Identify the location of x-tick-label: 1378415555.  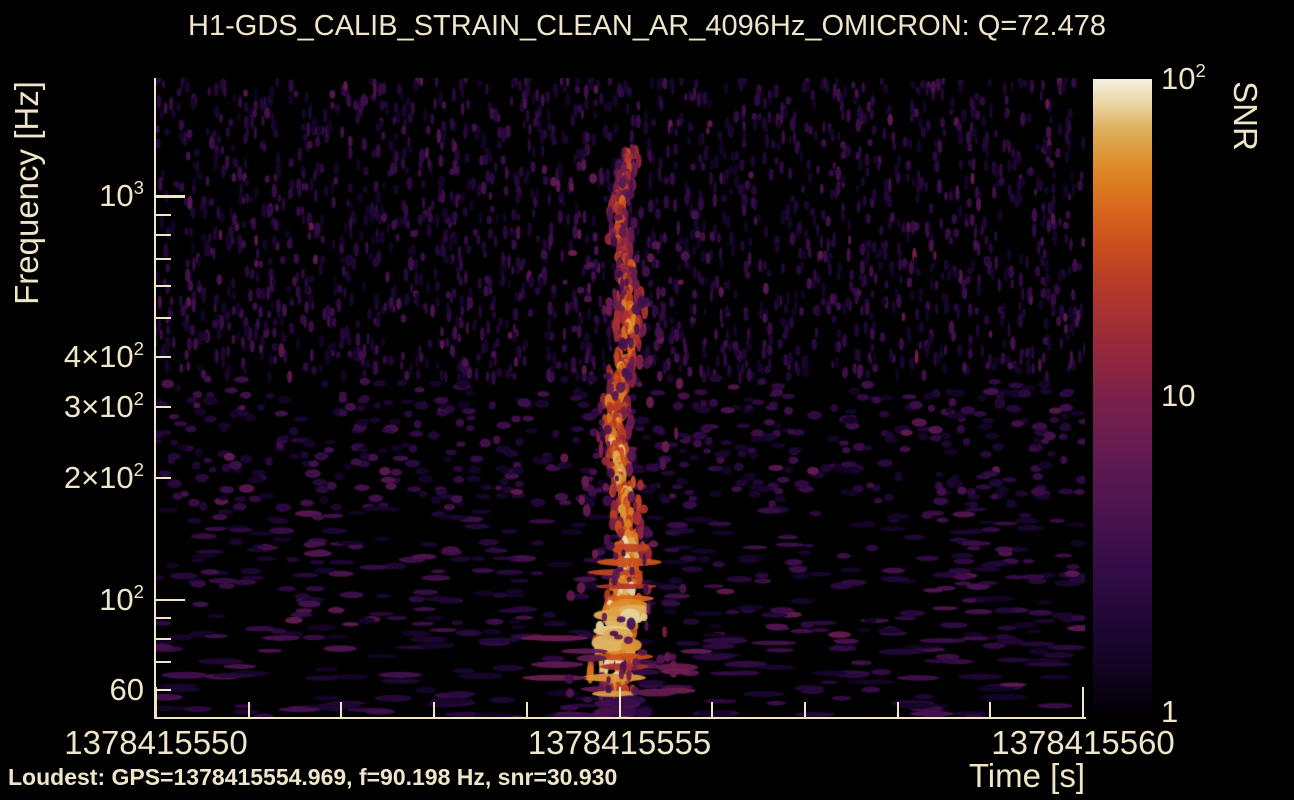
(619, 742).